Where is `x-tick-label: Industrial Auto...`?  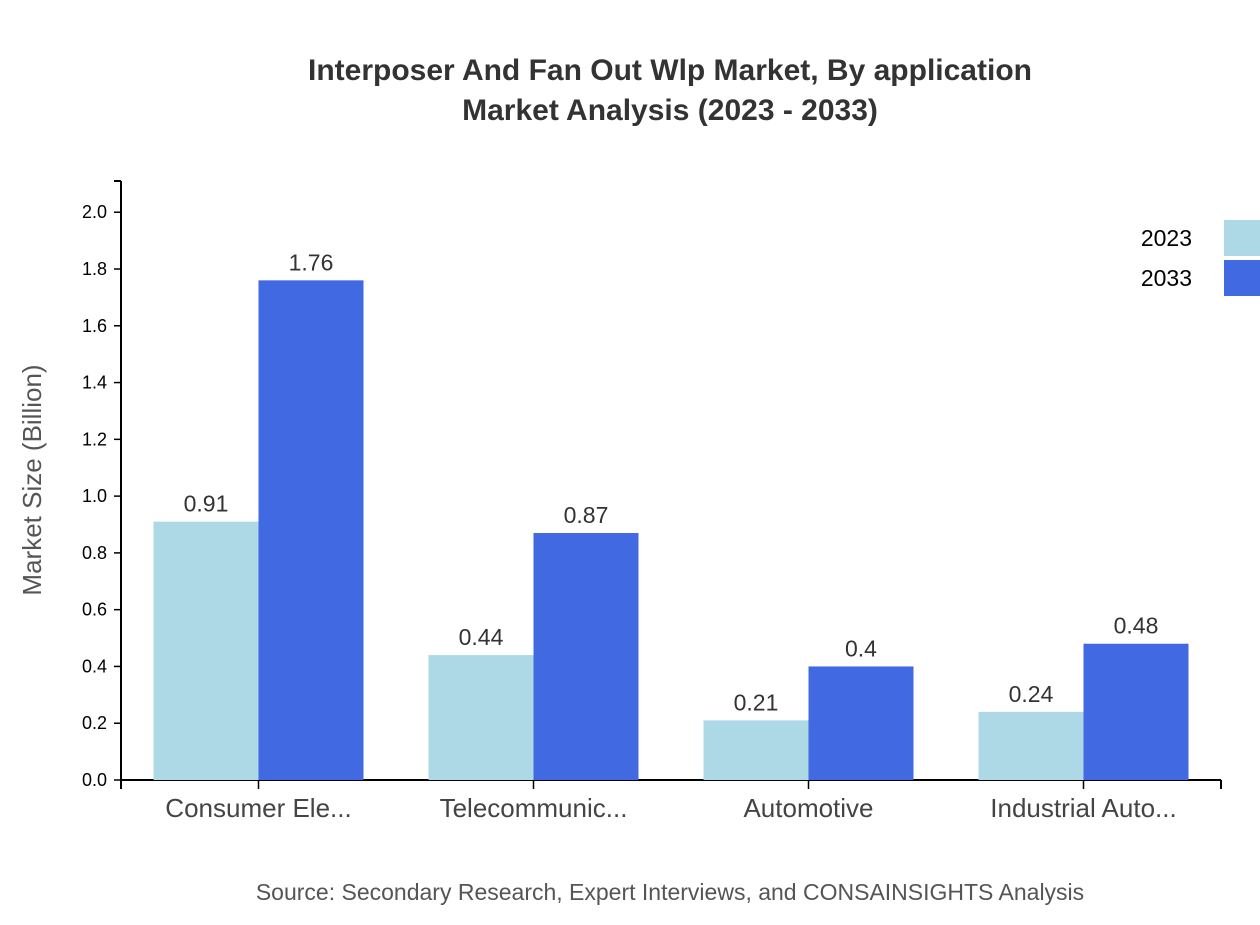
x-tick-label: Industrial Auto... is located at coordinates (1083, 808).